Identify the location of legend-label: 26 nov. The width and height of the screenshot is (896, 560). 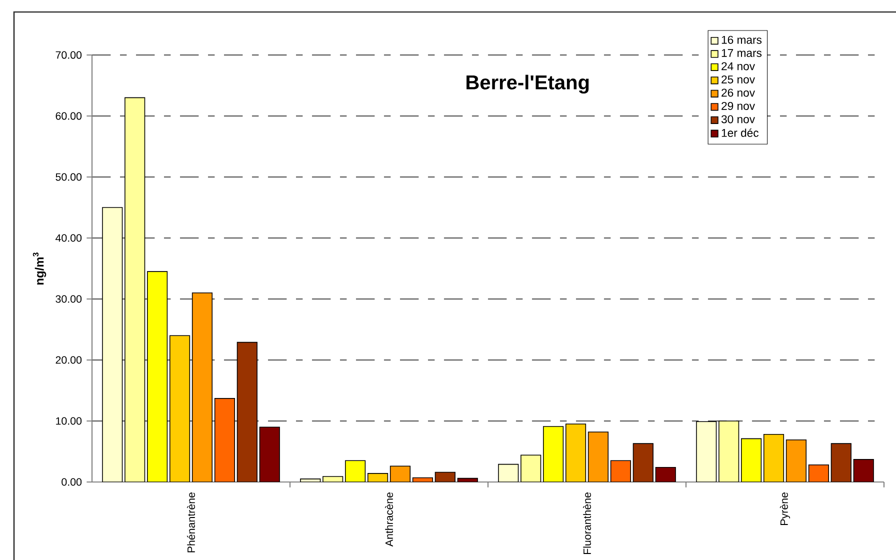
(738, 92).